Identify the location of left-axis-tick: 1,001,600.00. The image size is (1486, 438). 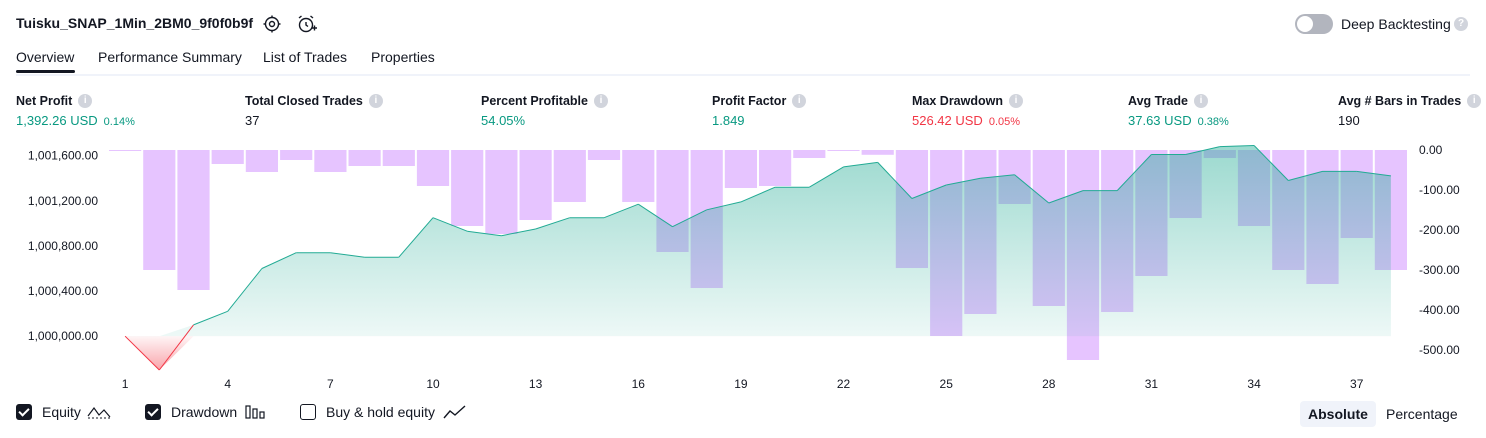
(63, 156).